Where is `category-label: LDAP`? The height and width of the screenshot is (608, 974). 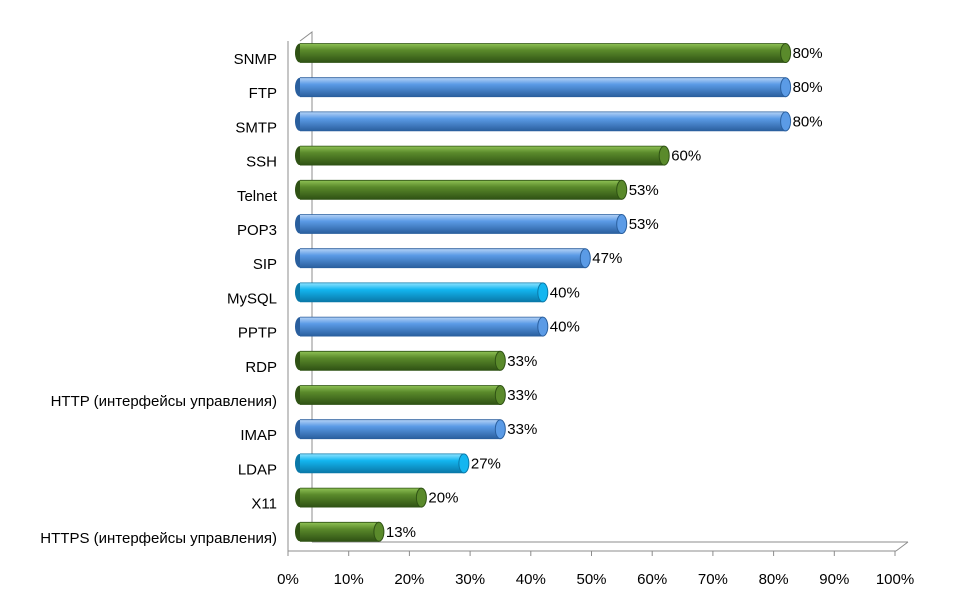 category-label: LDAP is located at coordinates (257, 469).